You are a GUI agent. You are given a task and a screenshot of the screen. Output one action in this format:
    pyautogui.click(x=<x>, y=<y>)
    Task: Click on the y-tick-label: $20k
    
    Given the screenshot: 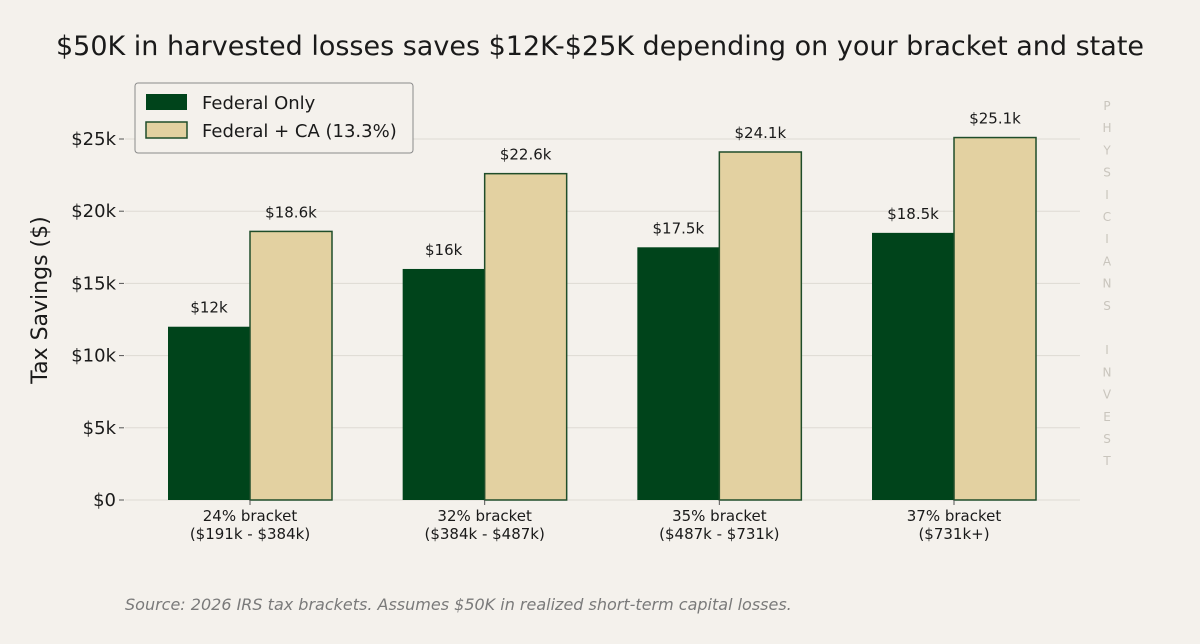 What is the action you would take?
    pyautogui.click(x=93, y=211)
    